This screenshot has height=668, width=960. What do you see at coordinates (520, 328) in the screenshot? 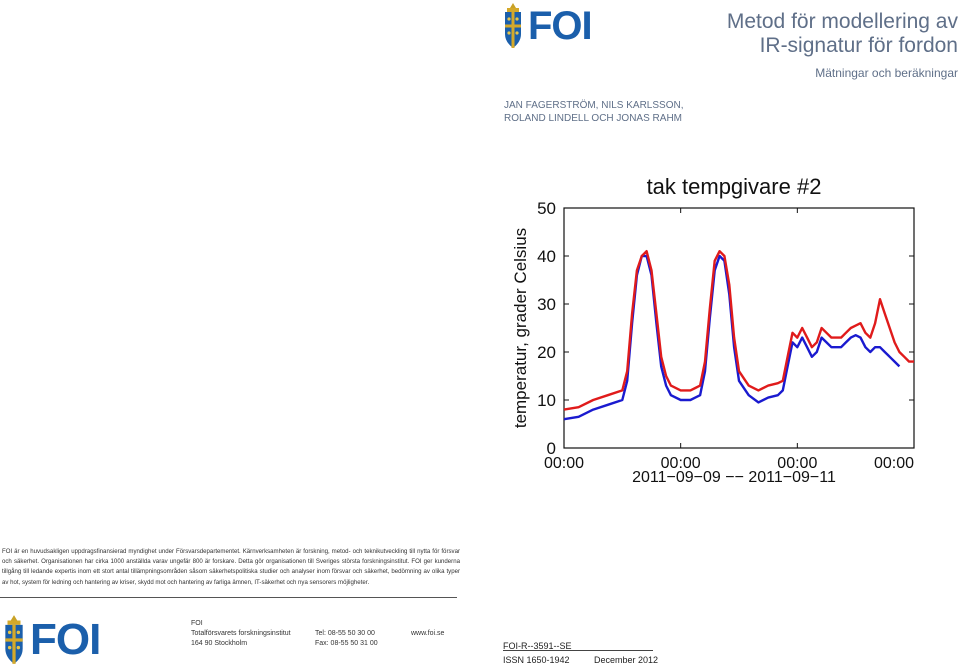
I see `y-axis-label: temperatur, grader Celsius` at bounding box center [520, 328].